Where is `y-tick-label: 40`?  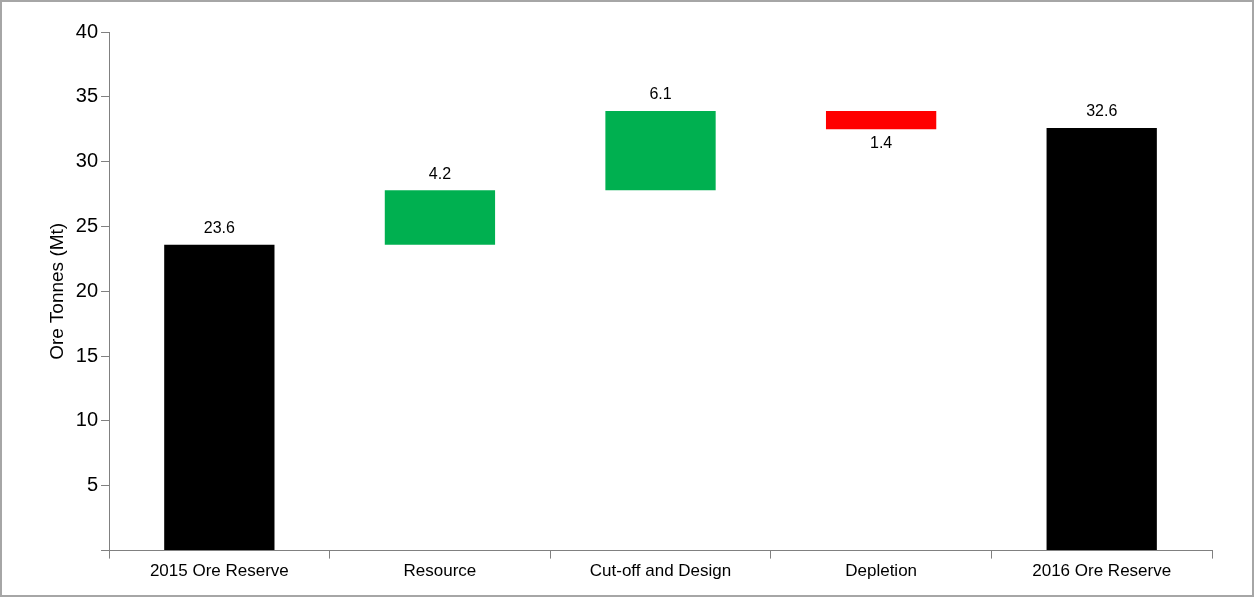 y-tick-label: 40 is located at coordinates (87, 30).